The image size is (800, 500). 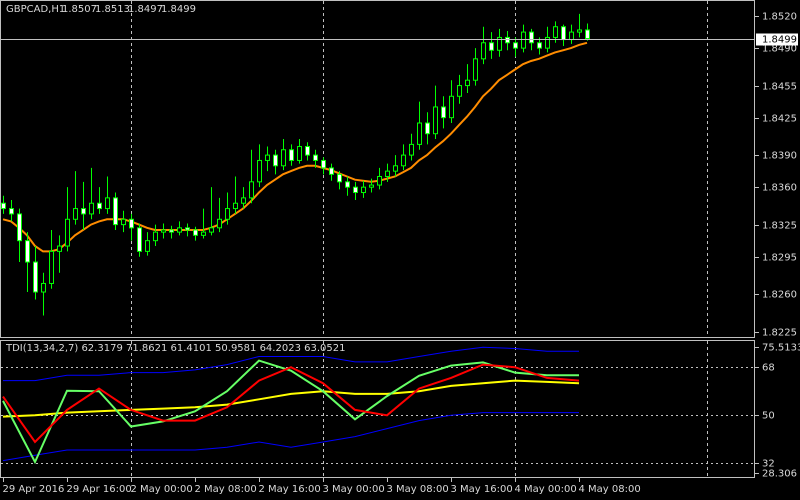 I want to click on x-tick-label: 29 Apr 2016, so click(x=34, y=489).